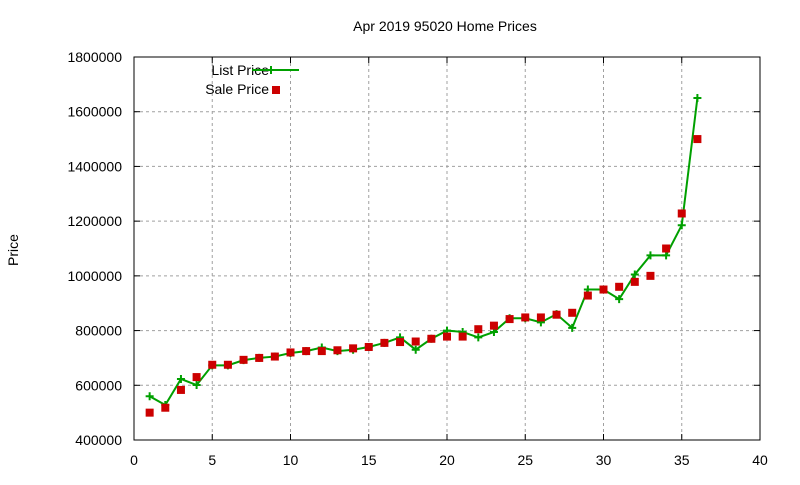 The width and height of the screenshot is (800, 485). What do you see at coordinates (98, 331) in the screenshot?
I see `y-tick-label: 800000` at bounding box center [98, 331].